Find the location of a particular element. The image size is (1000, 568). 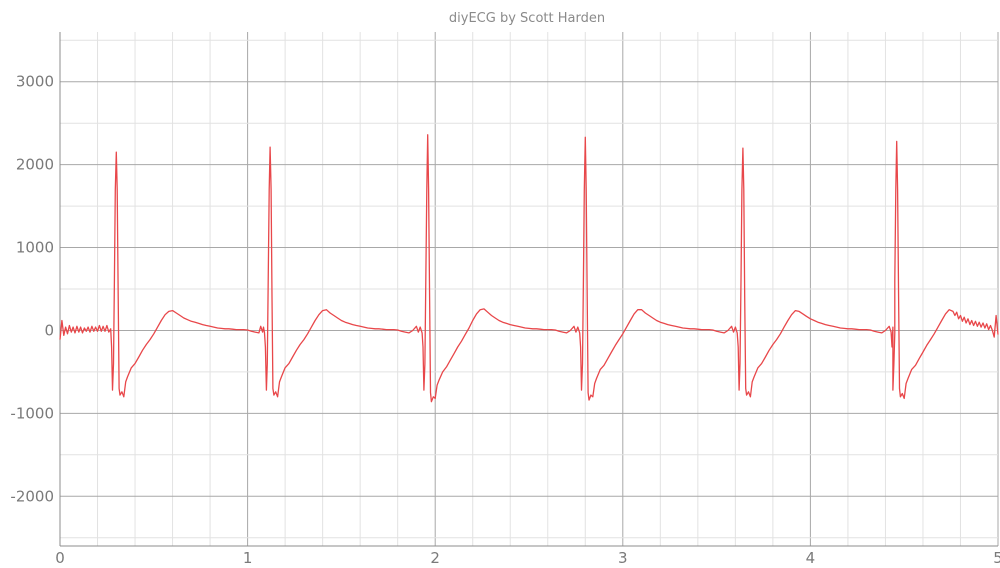

y-tick-label: -1000 is located at coordinates (32, 413).